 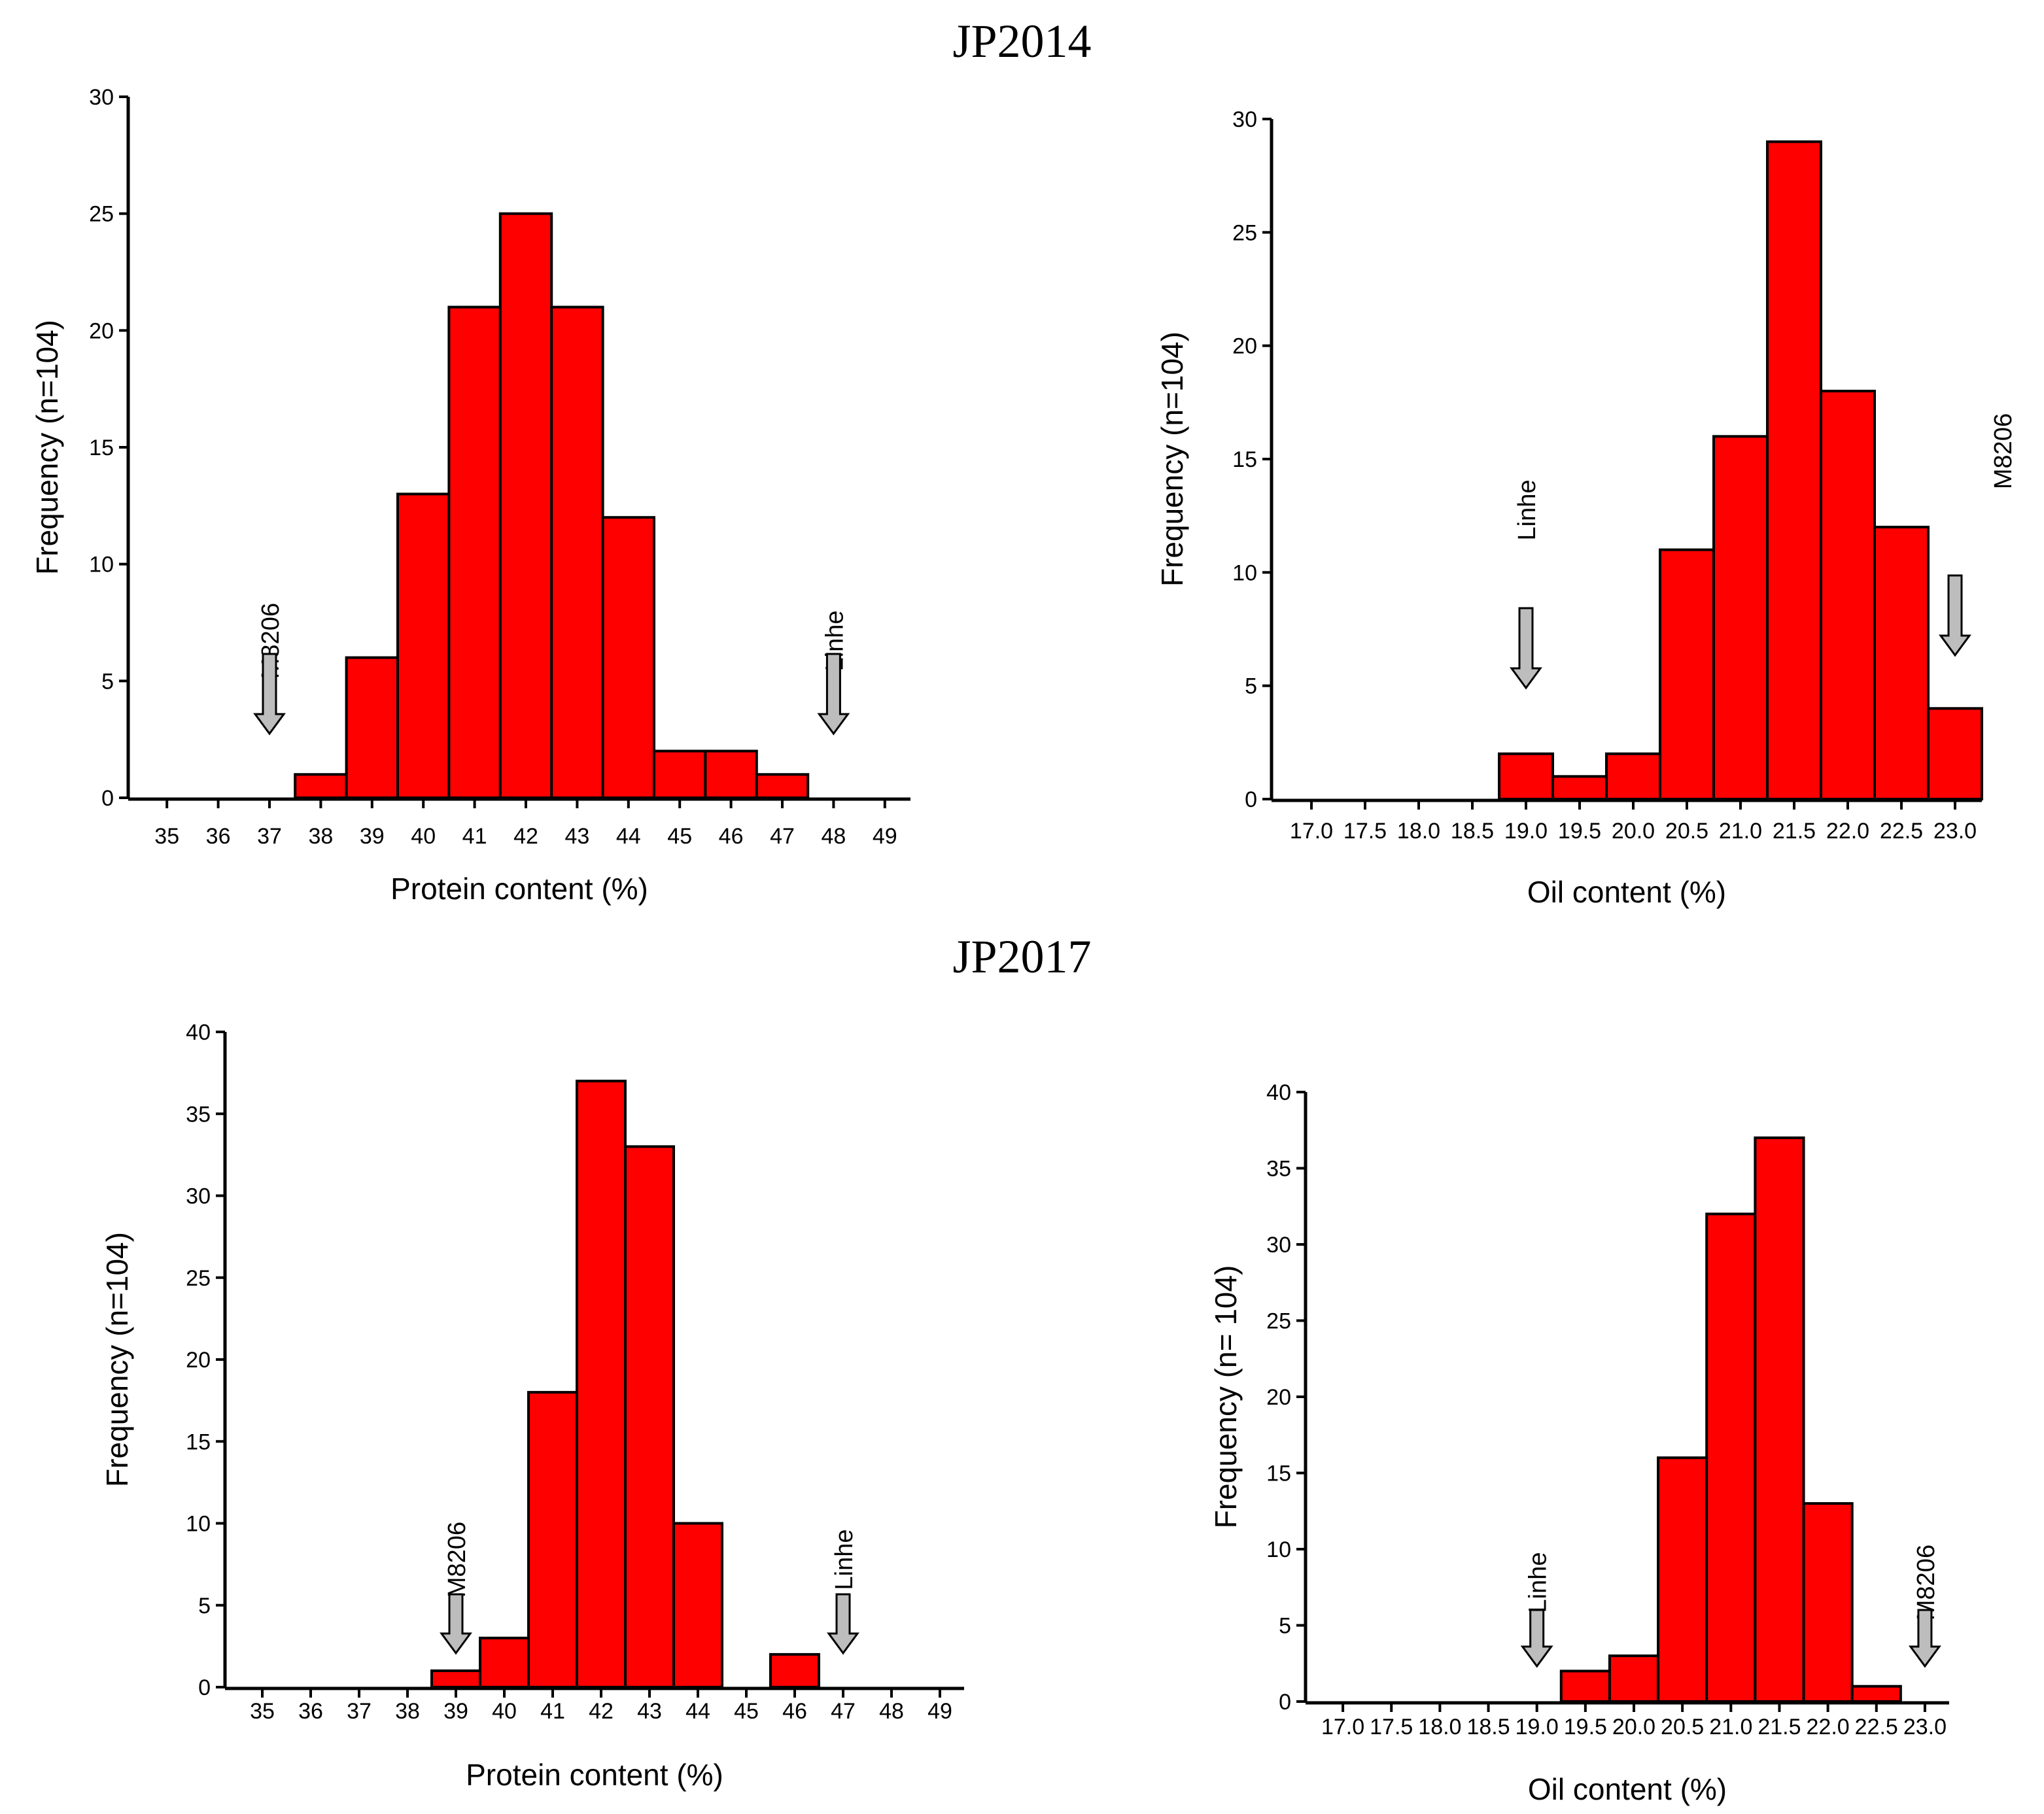 What do you see at coordinates (1795, 831) in the screenshot?
I see `chart-2-x-tick-label: 21.5` at bounding box center [1795, 831].